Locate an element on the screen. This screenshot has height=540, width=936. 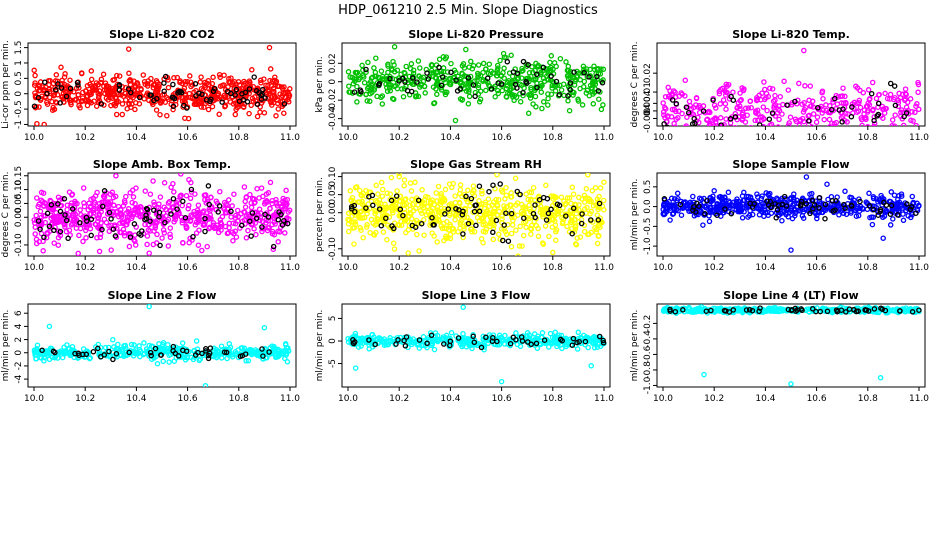
y-tick-label: 0.02 is located at coordinates (648, 73).